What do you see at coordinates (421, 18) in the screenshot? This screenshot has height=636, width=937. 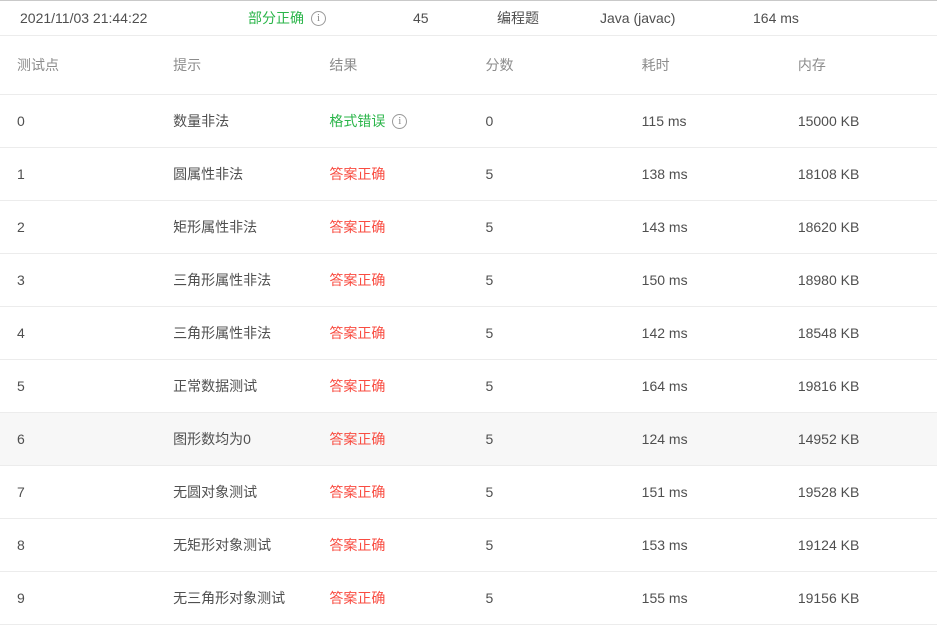 I see `submission-score: 45` at bounding box center [421, 18].